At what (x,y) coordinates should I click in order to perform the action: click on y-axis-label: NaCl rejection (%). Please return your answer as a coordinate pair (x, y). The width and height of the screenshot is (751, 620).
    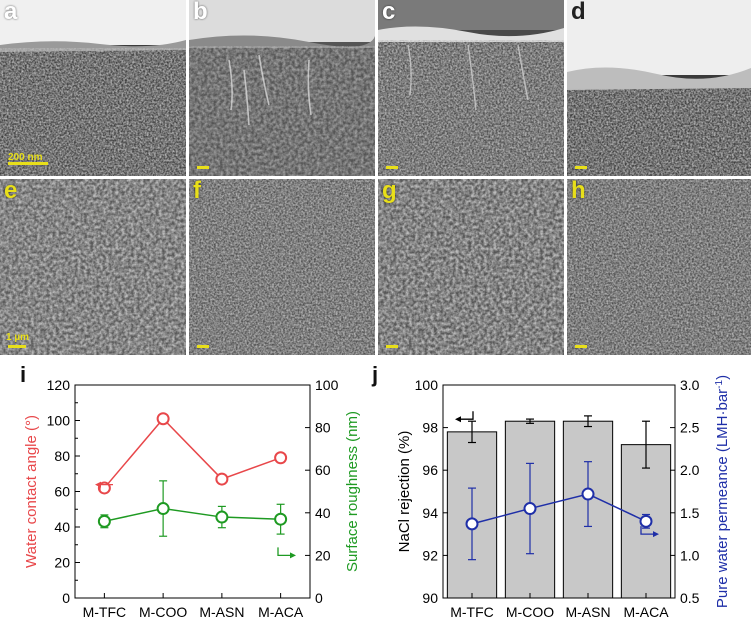
    Looking at the image, I should click on (404, 492).